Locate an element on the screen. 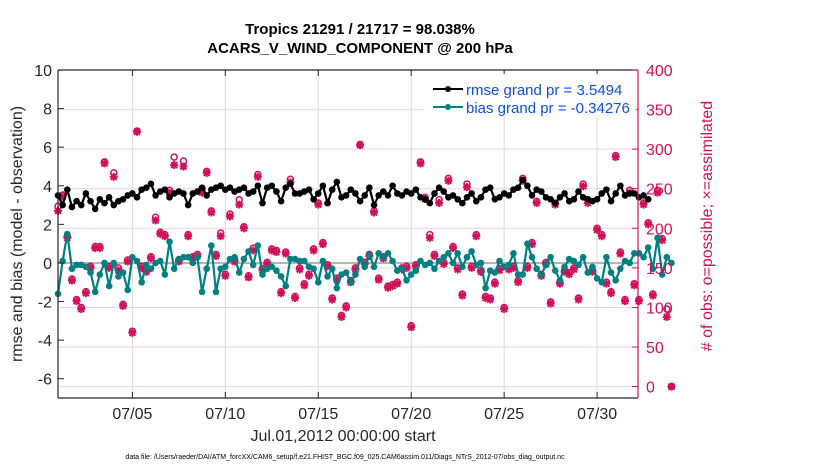 Image resolution: width=830 pixels, height=470 pixels. y-tick-label: 2 is located at coordinates (47, 225).